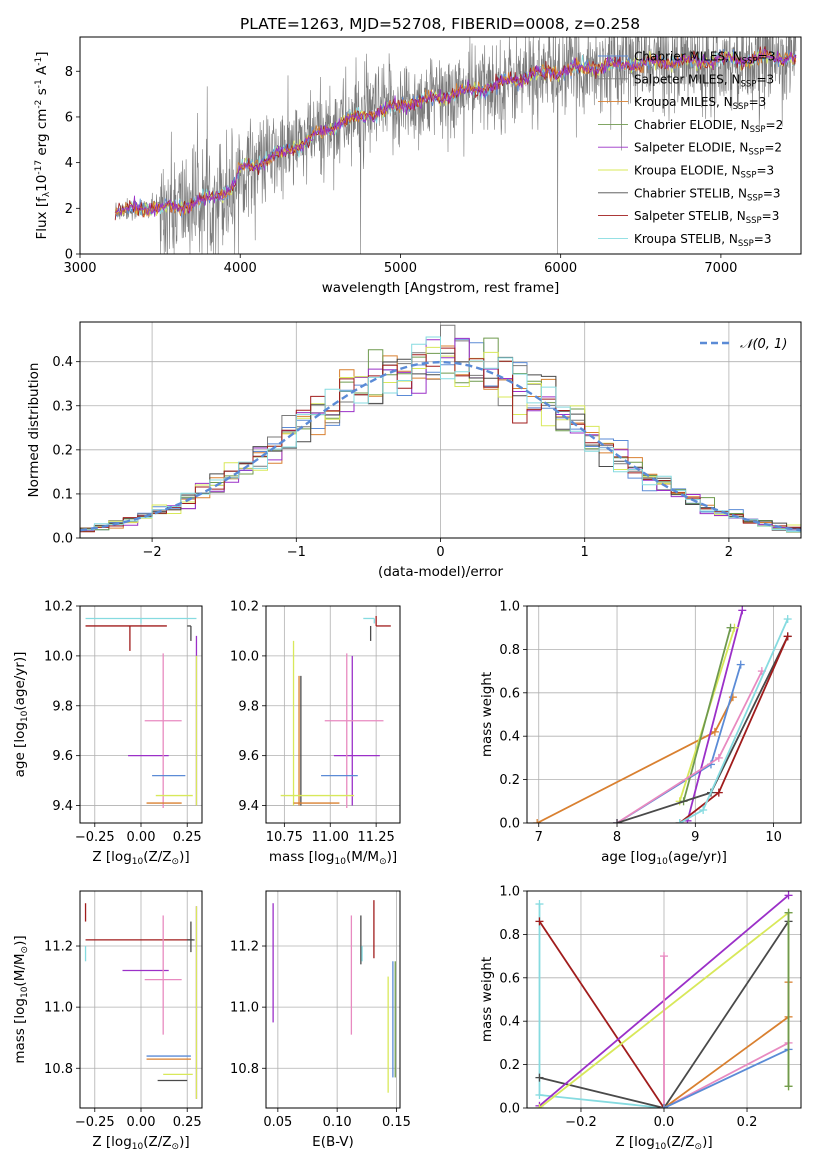 The height and width of the screenshot is (1170, 819). Describe the element at coordinates (707, 714) in the screenshot. I see `series-line-chabrier_elodie` at that location.